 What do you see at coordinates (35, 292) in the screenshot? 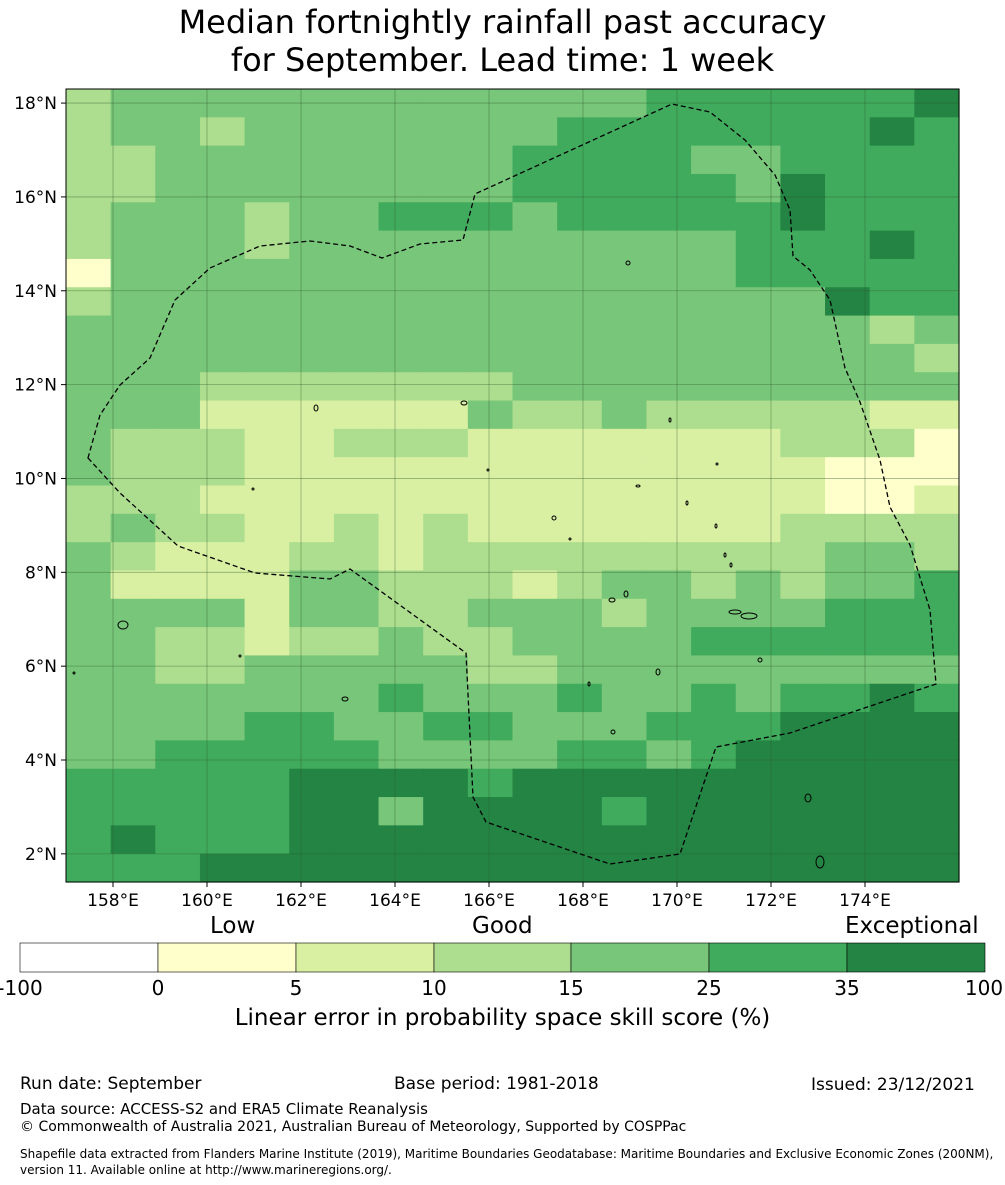
I see `lat-tick-label: 14°N` at bounding box center [35, 292].